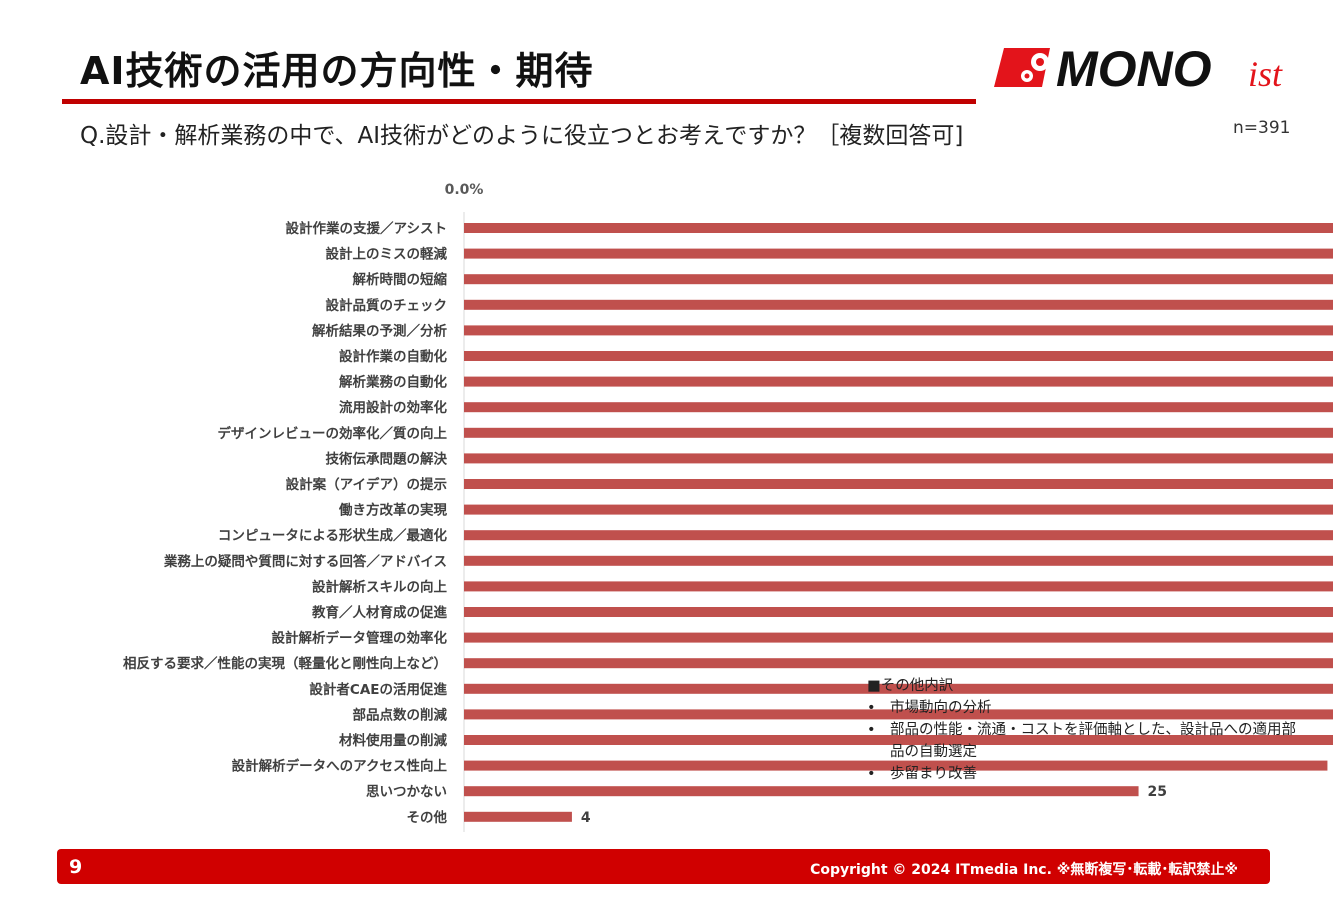 The height and width of the screenshot is (923, 1333). Describe the element at coordinates (379, 330) in the screenshot. I see `category-label: 解析結果の予測／分析` at that location.